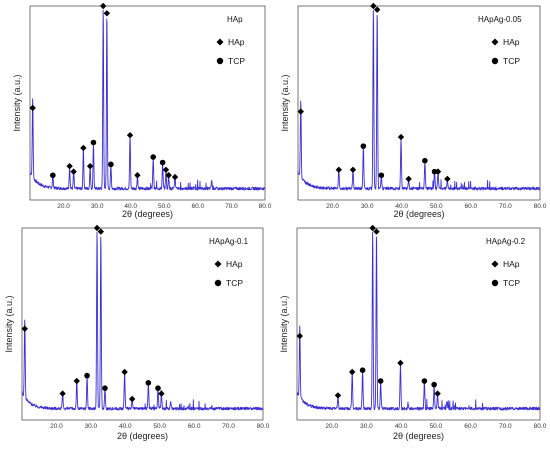 Image resolution: width=550 pixels, height=456 pixels. What do you see at coordinates (506, 241) in the screenshot?
I see `sample-label: HApAg-0.2` at bounding box center [506, 241].